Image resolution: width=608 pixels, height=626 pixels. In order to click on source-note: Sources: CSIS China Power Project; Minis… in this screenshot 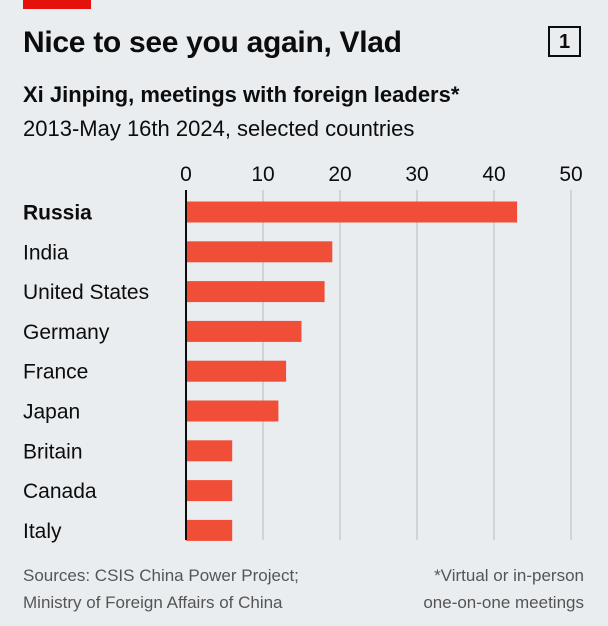, I will do `click(161, 589)`.